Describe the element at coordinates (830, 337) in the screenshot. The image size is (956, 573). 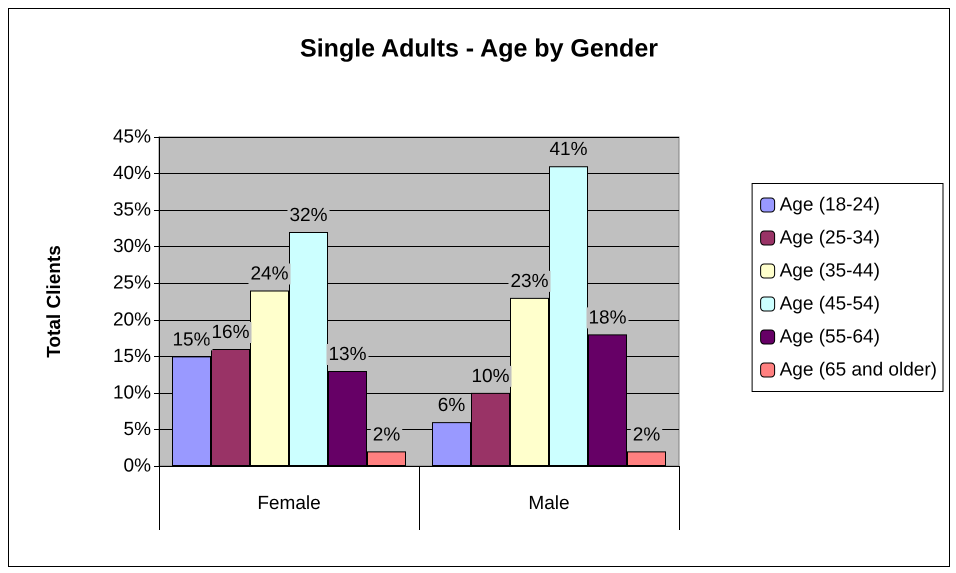
I see `legend-label: Age (55-64)` at that location.